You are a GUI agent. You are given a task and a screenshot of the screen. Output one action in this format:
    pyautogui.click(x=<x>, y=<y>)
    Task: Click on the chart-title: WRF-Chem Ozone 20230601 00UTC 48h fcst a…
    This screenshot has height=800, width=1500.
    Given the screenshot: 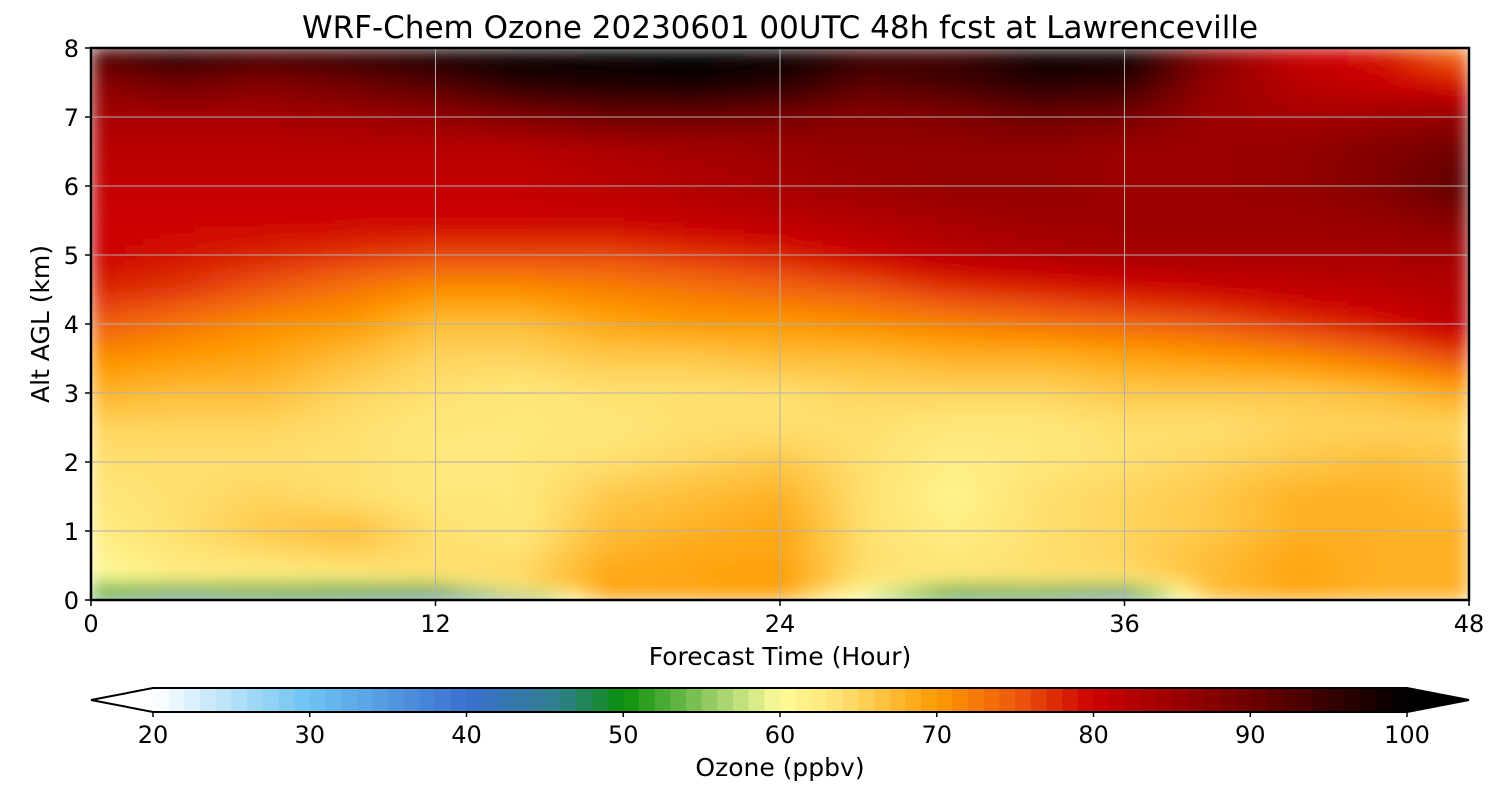 What is the action you would take?
    pyautogui.click(x=780, y=28)
    